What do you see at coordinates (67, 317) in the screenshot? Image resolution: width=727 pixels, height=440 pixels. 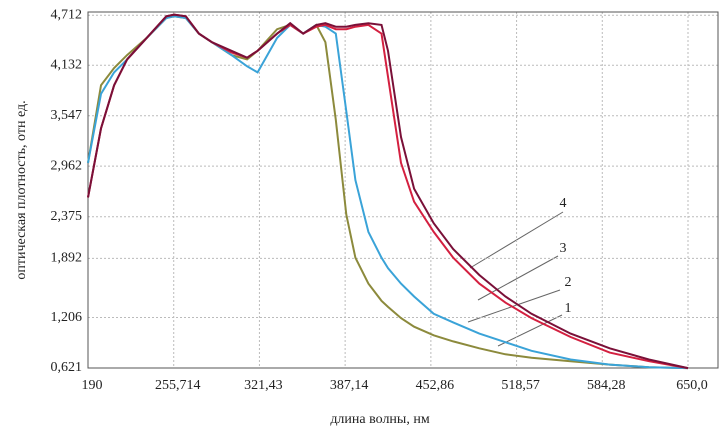 I see `y-tick-label: 1,206` at bounding box center [67, 317].